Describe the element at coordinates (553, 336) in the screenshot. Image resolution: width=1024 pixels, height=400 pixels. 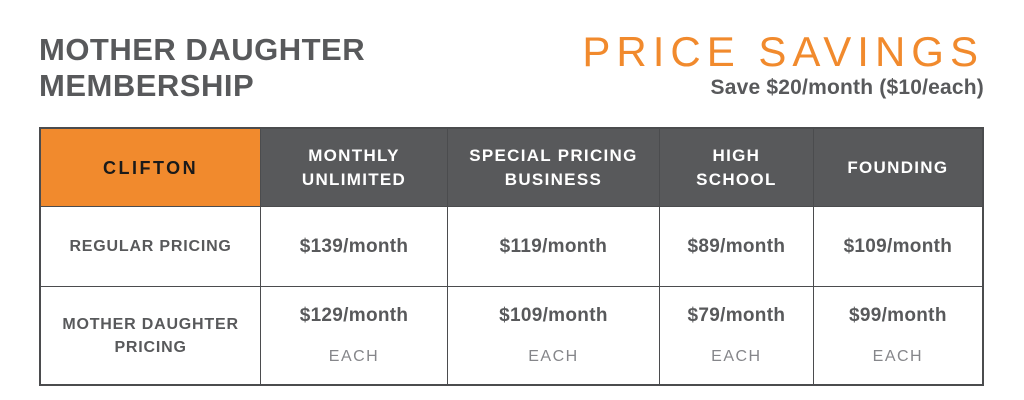
I see `price-cell: $109/month EACH` at that location.